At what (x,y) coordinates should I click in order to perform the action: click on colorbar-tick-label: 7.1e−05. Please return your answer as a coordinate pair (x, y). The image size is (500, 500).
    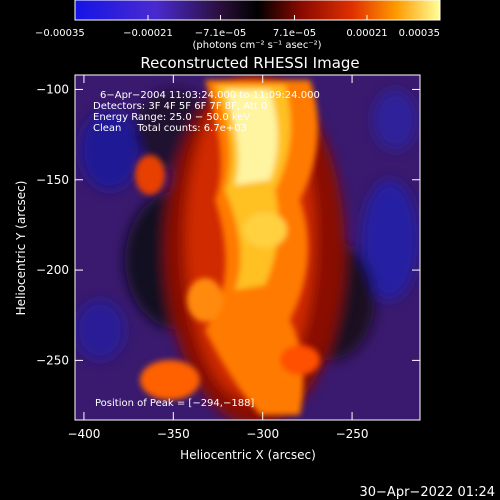
    Looking at the image, I should click on (294, 33).